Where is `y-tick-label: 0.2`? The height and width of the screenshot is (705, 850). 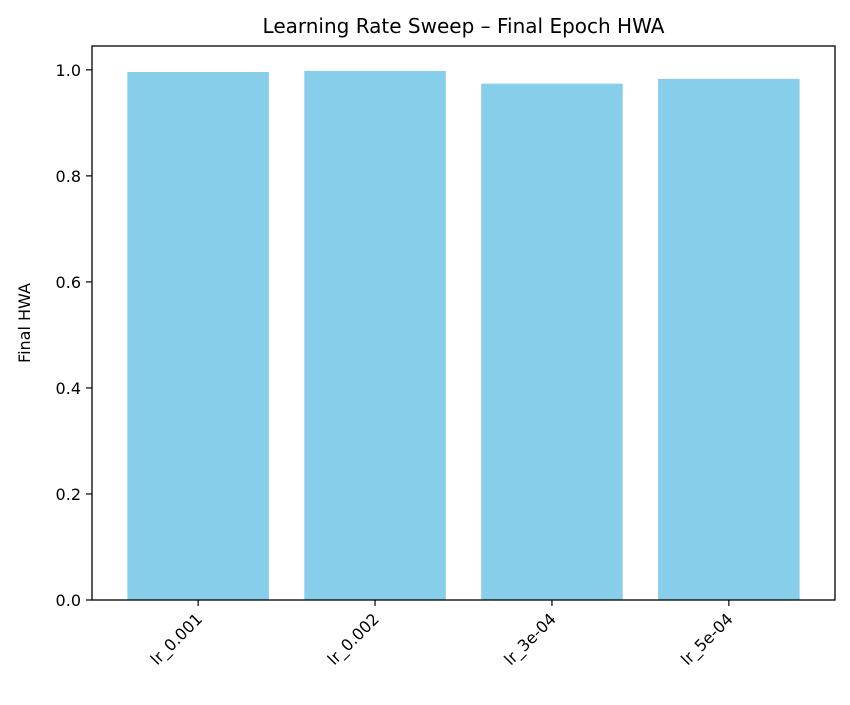
y-tick-label: 0.2 is located at coordinates (68, 494).